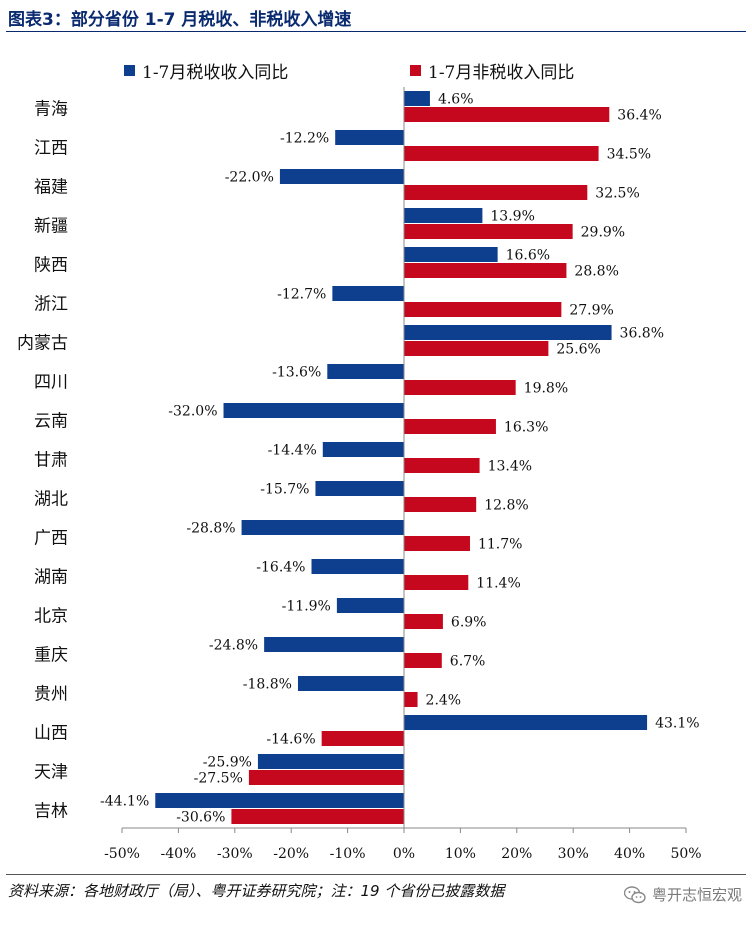  Describe the element at coordinates (376, 874) in the screenshot. I see `footer-rule` at that location.